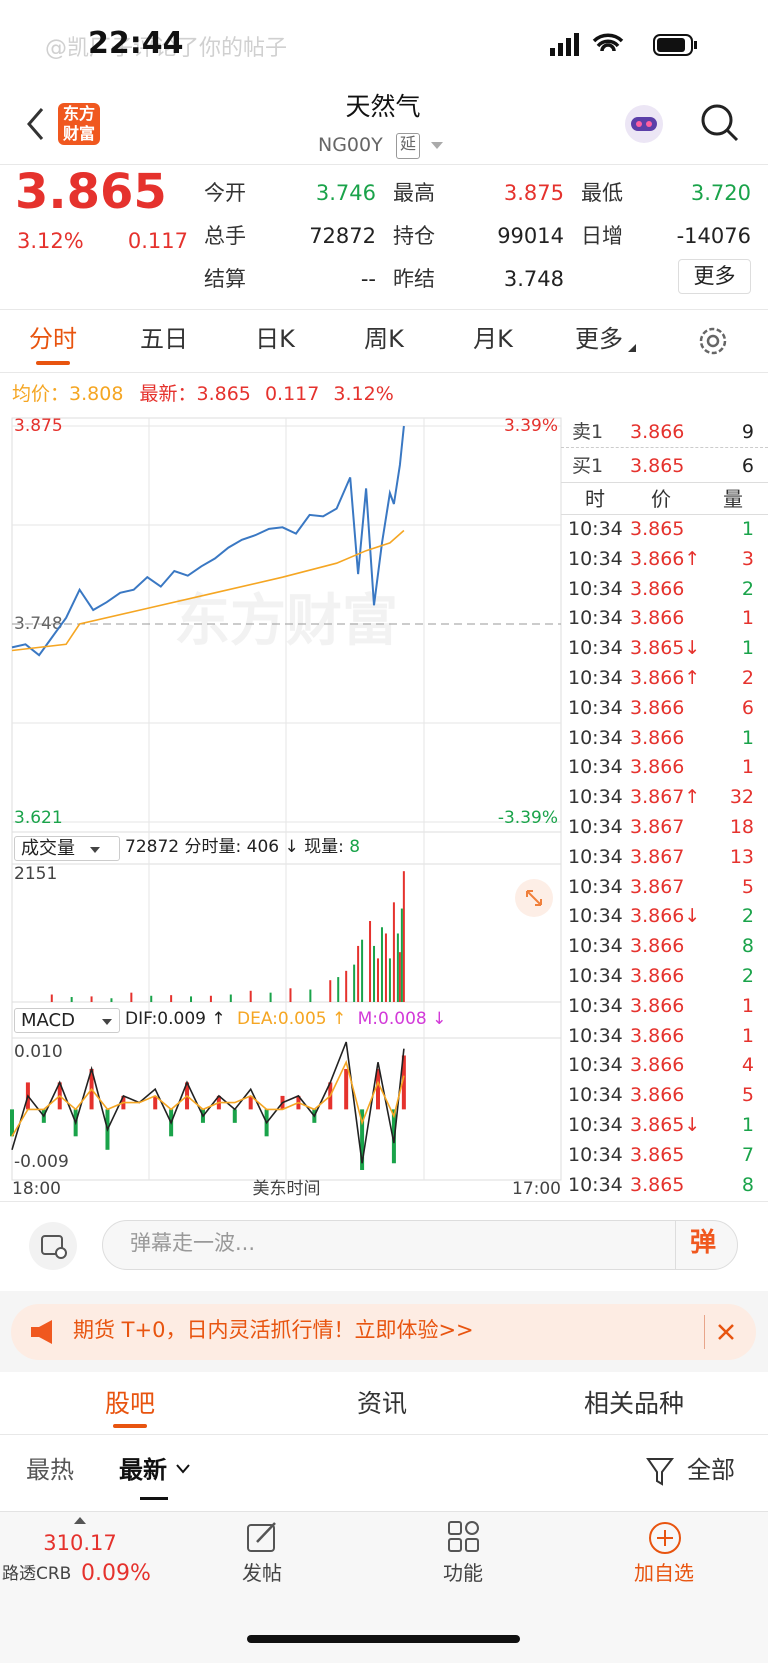 The image size is (768, 1663). I want to click on field-value: 3.875, so click(533, 193).